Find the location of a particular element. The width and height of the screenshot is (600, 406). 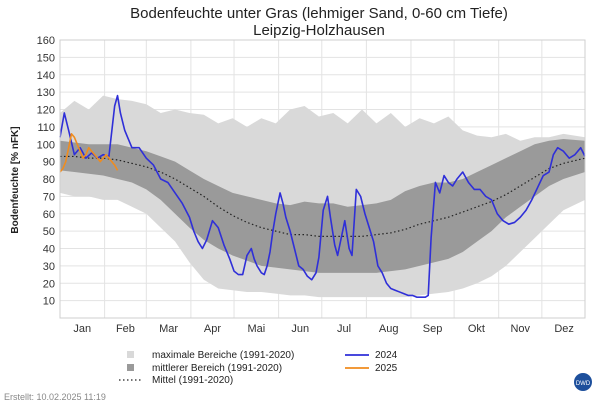

x-tick-label: Jun is located at coordinates (300, 329).